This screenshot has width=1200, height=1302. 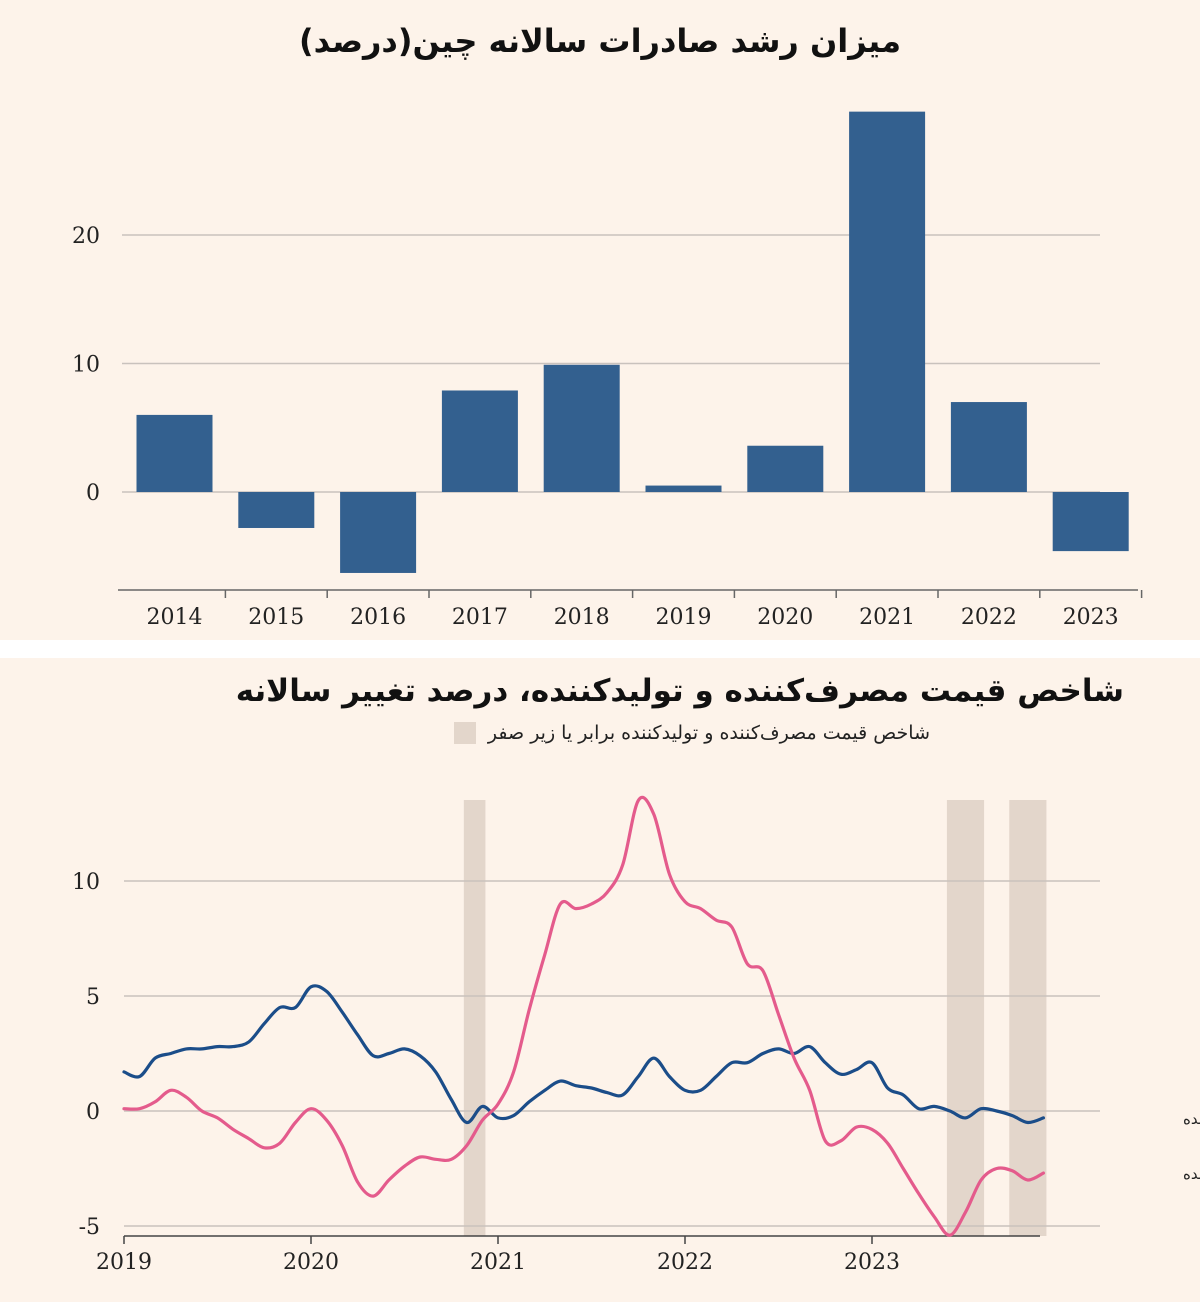 What do you see at coordinates (86, 236) in the screenshot?
I see `y-tick-label: 20` at bounding box center [86, 236].